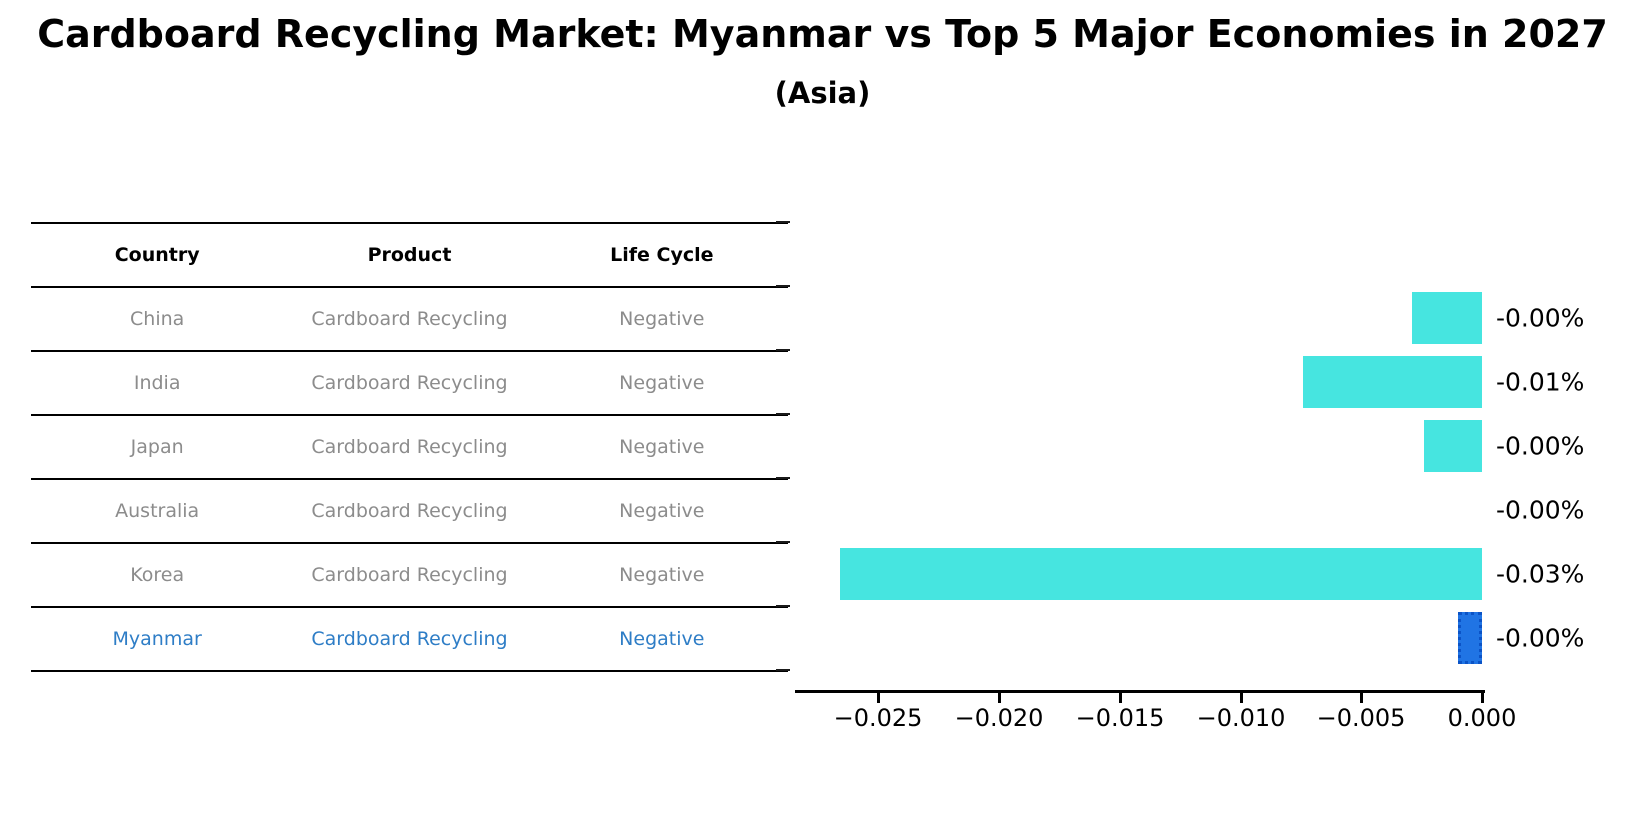 Image resolution: width=1645 pixels, height=823 pixels. I want to click on value-label-china: -0.00%, so click(1540, 318).